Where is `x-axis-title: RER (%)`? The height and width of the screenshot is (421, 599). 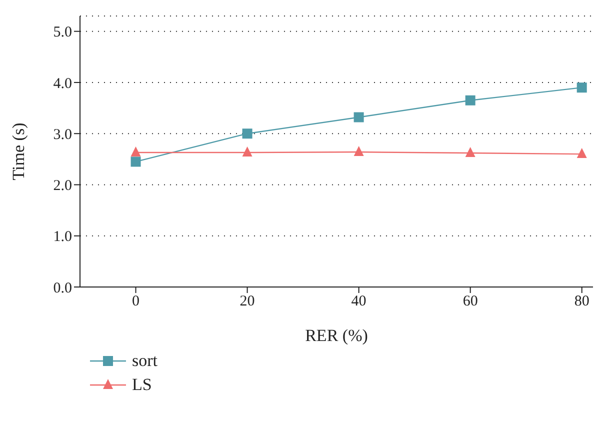 x-axis-title: RER (%) is located at coordinates (336, 335).